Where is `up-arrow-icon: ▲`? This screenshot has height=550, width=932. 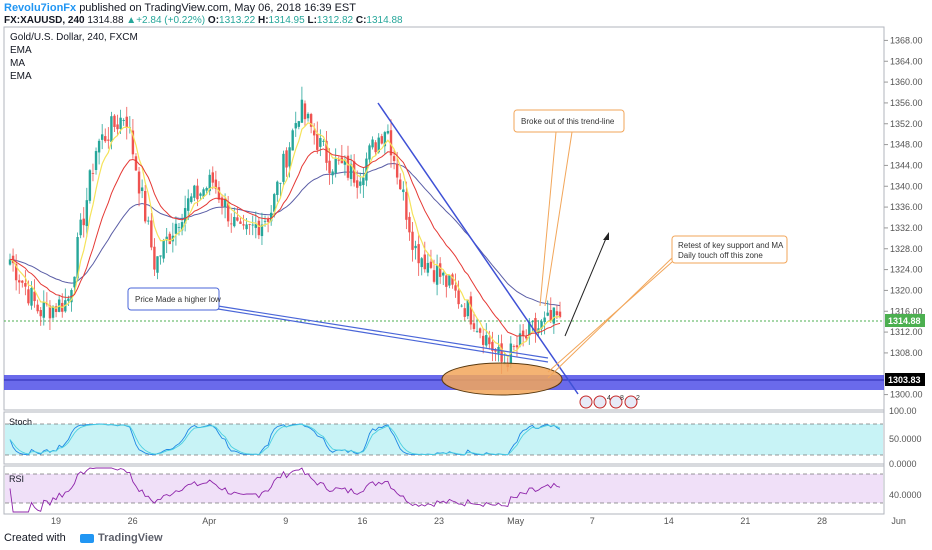 up-arrow-icon: ▲ is located at coordinates (131, 20).